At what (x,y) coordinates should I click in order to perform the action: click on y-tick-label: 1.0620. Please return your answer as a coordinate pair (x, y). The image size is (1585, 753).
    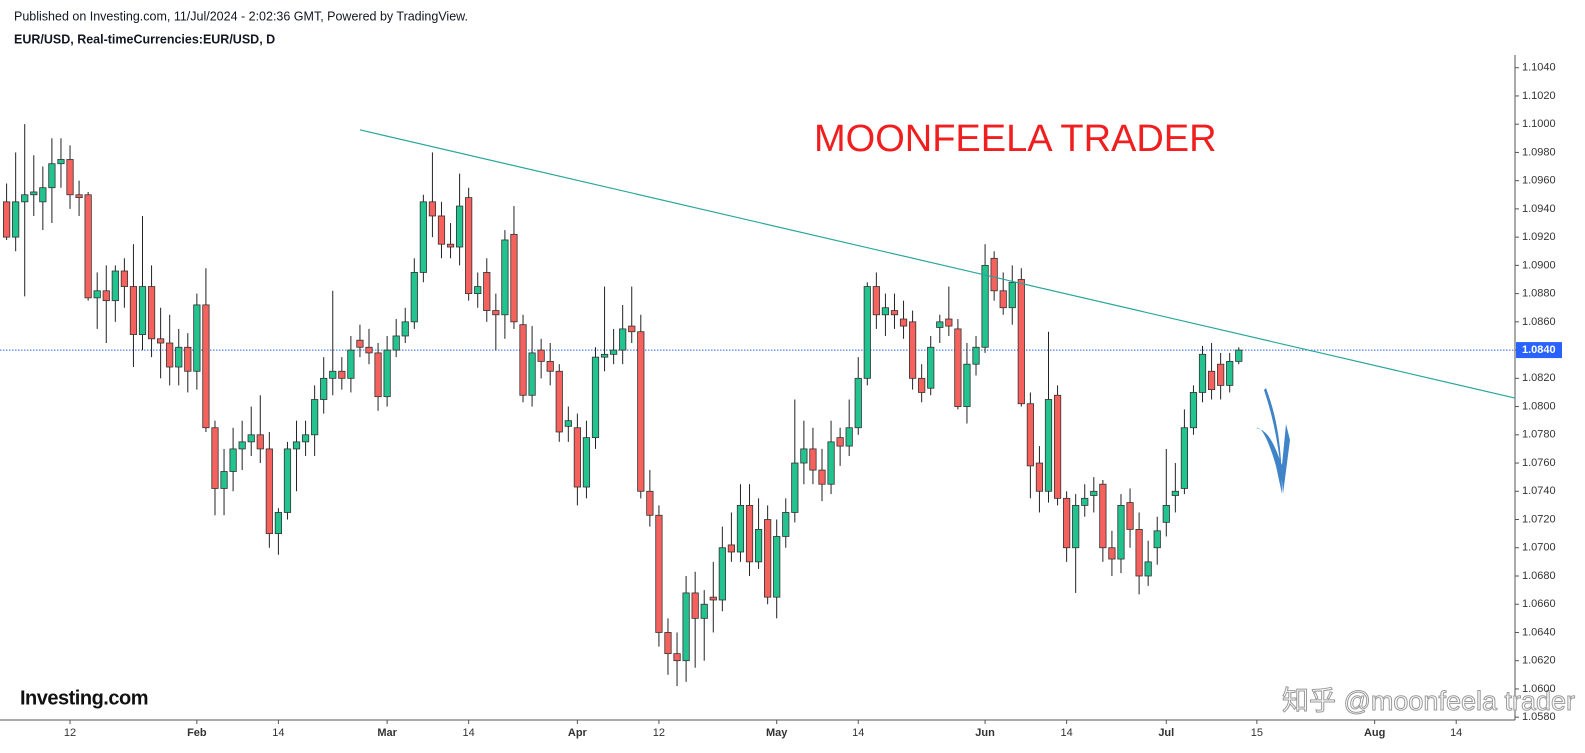
    Looking at the image, I should click on (1539, 661).